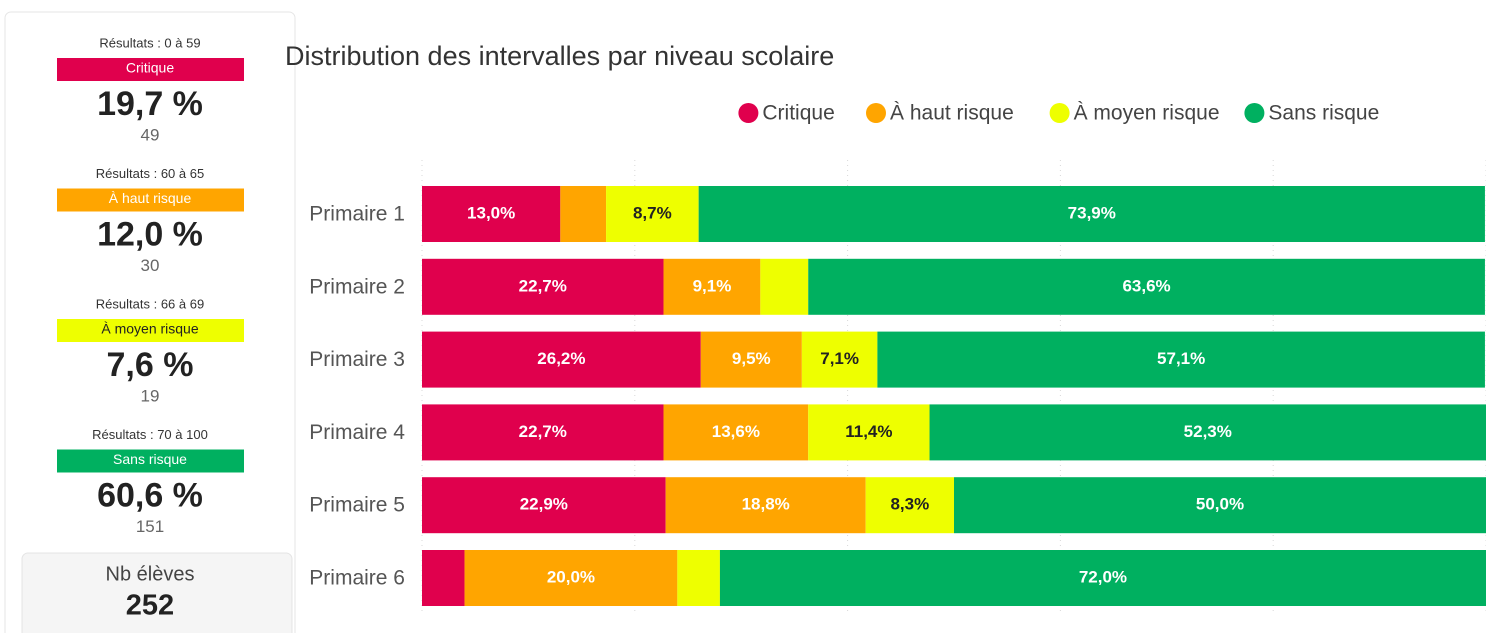  Describe the element at coordinates (150, 526) in the screenshot. I see `card-count: 151` at that location.